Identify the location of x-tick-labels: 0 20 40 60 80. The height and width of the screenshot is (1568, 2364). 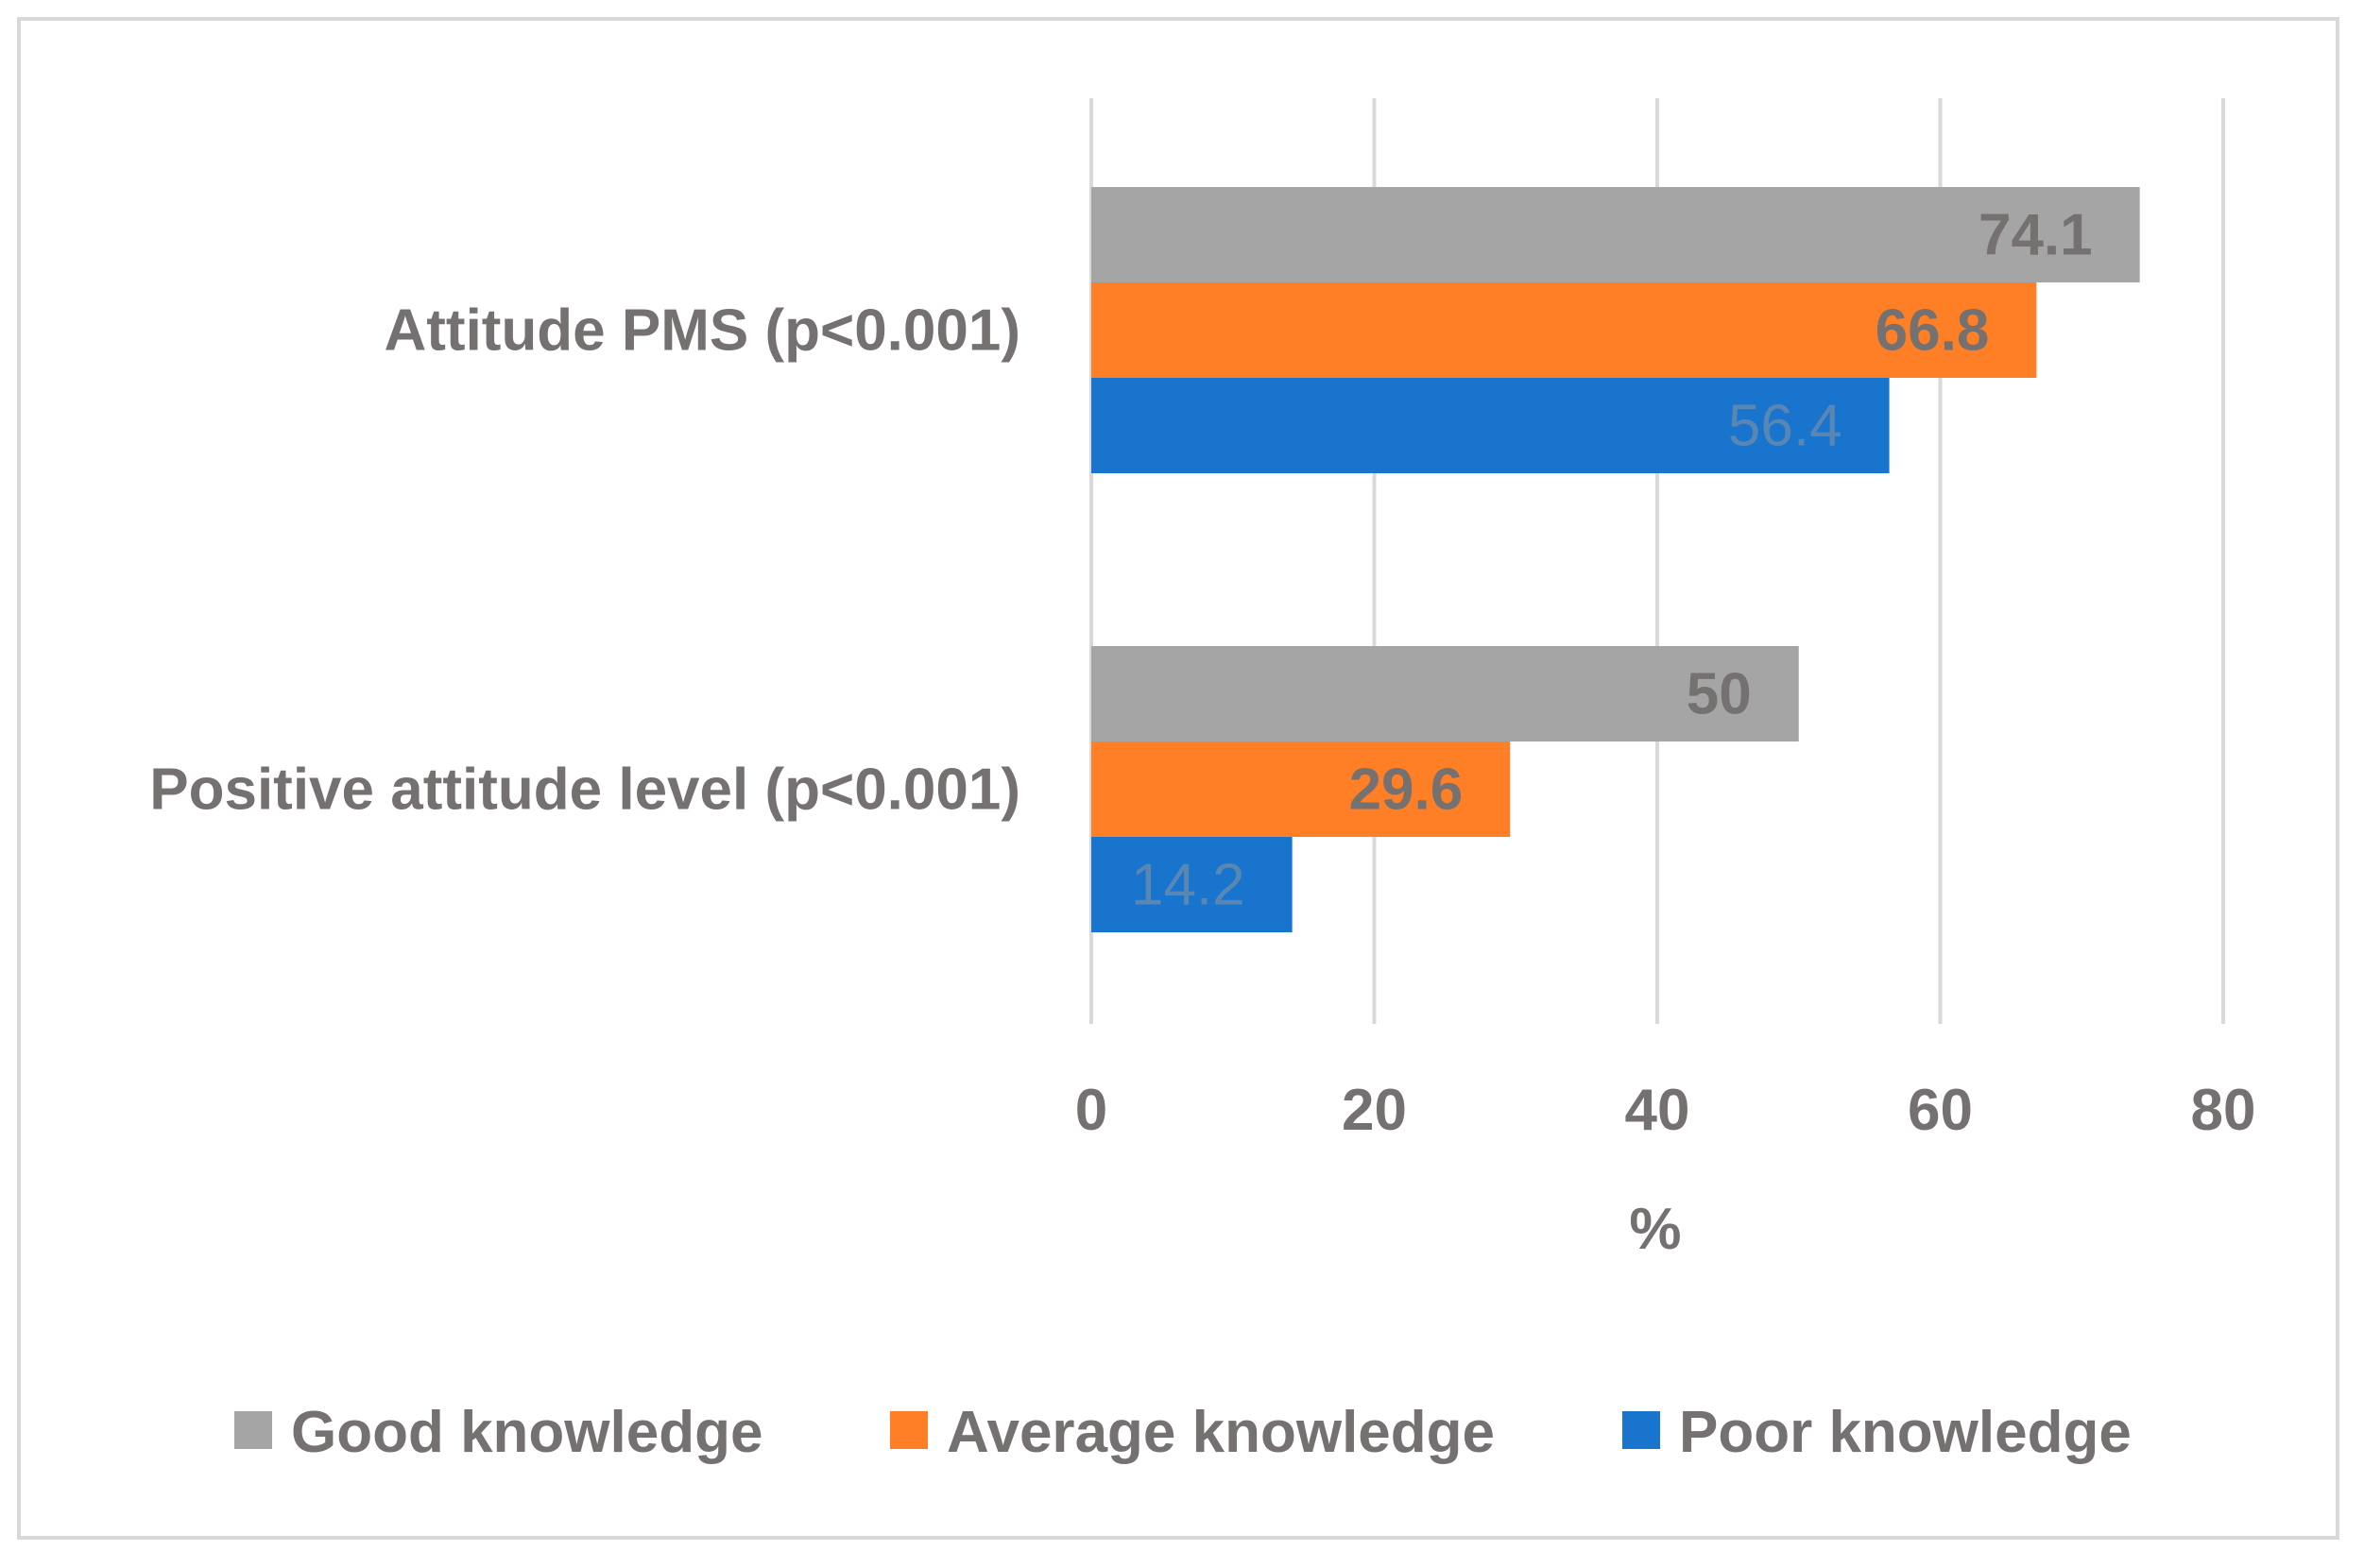
(1665, 1110).